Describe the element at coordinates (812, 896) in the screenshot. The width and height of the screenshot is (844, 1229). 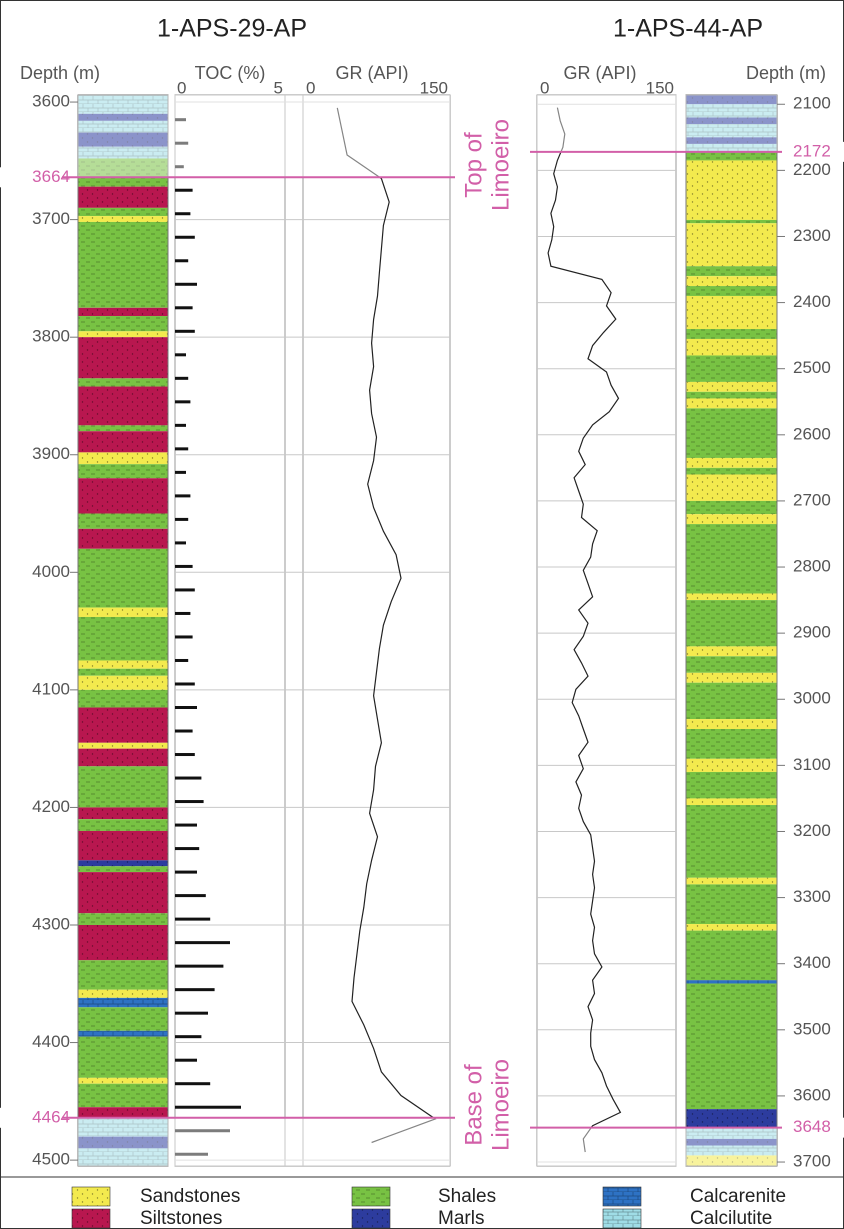
I see `depth-tick-label: 3300` at that location.